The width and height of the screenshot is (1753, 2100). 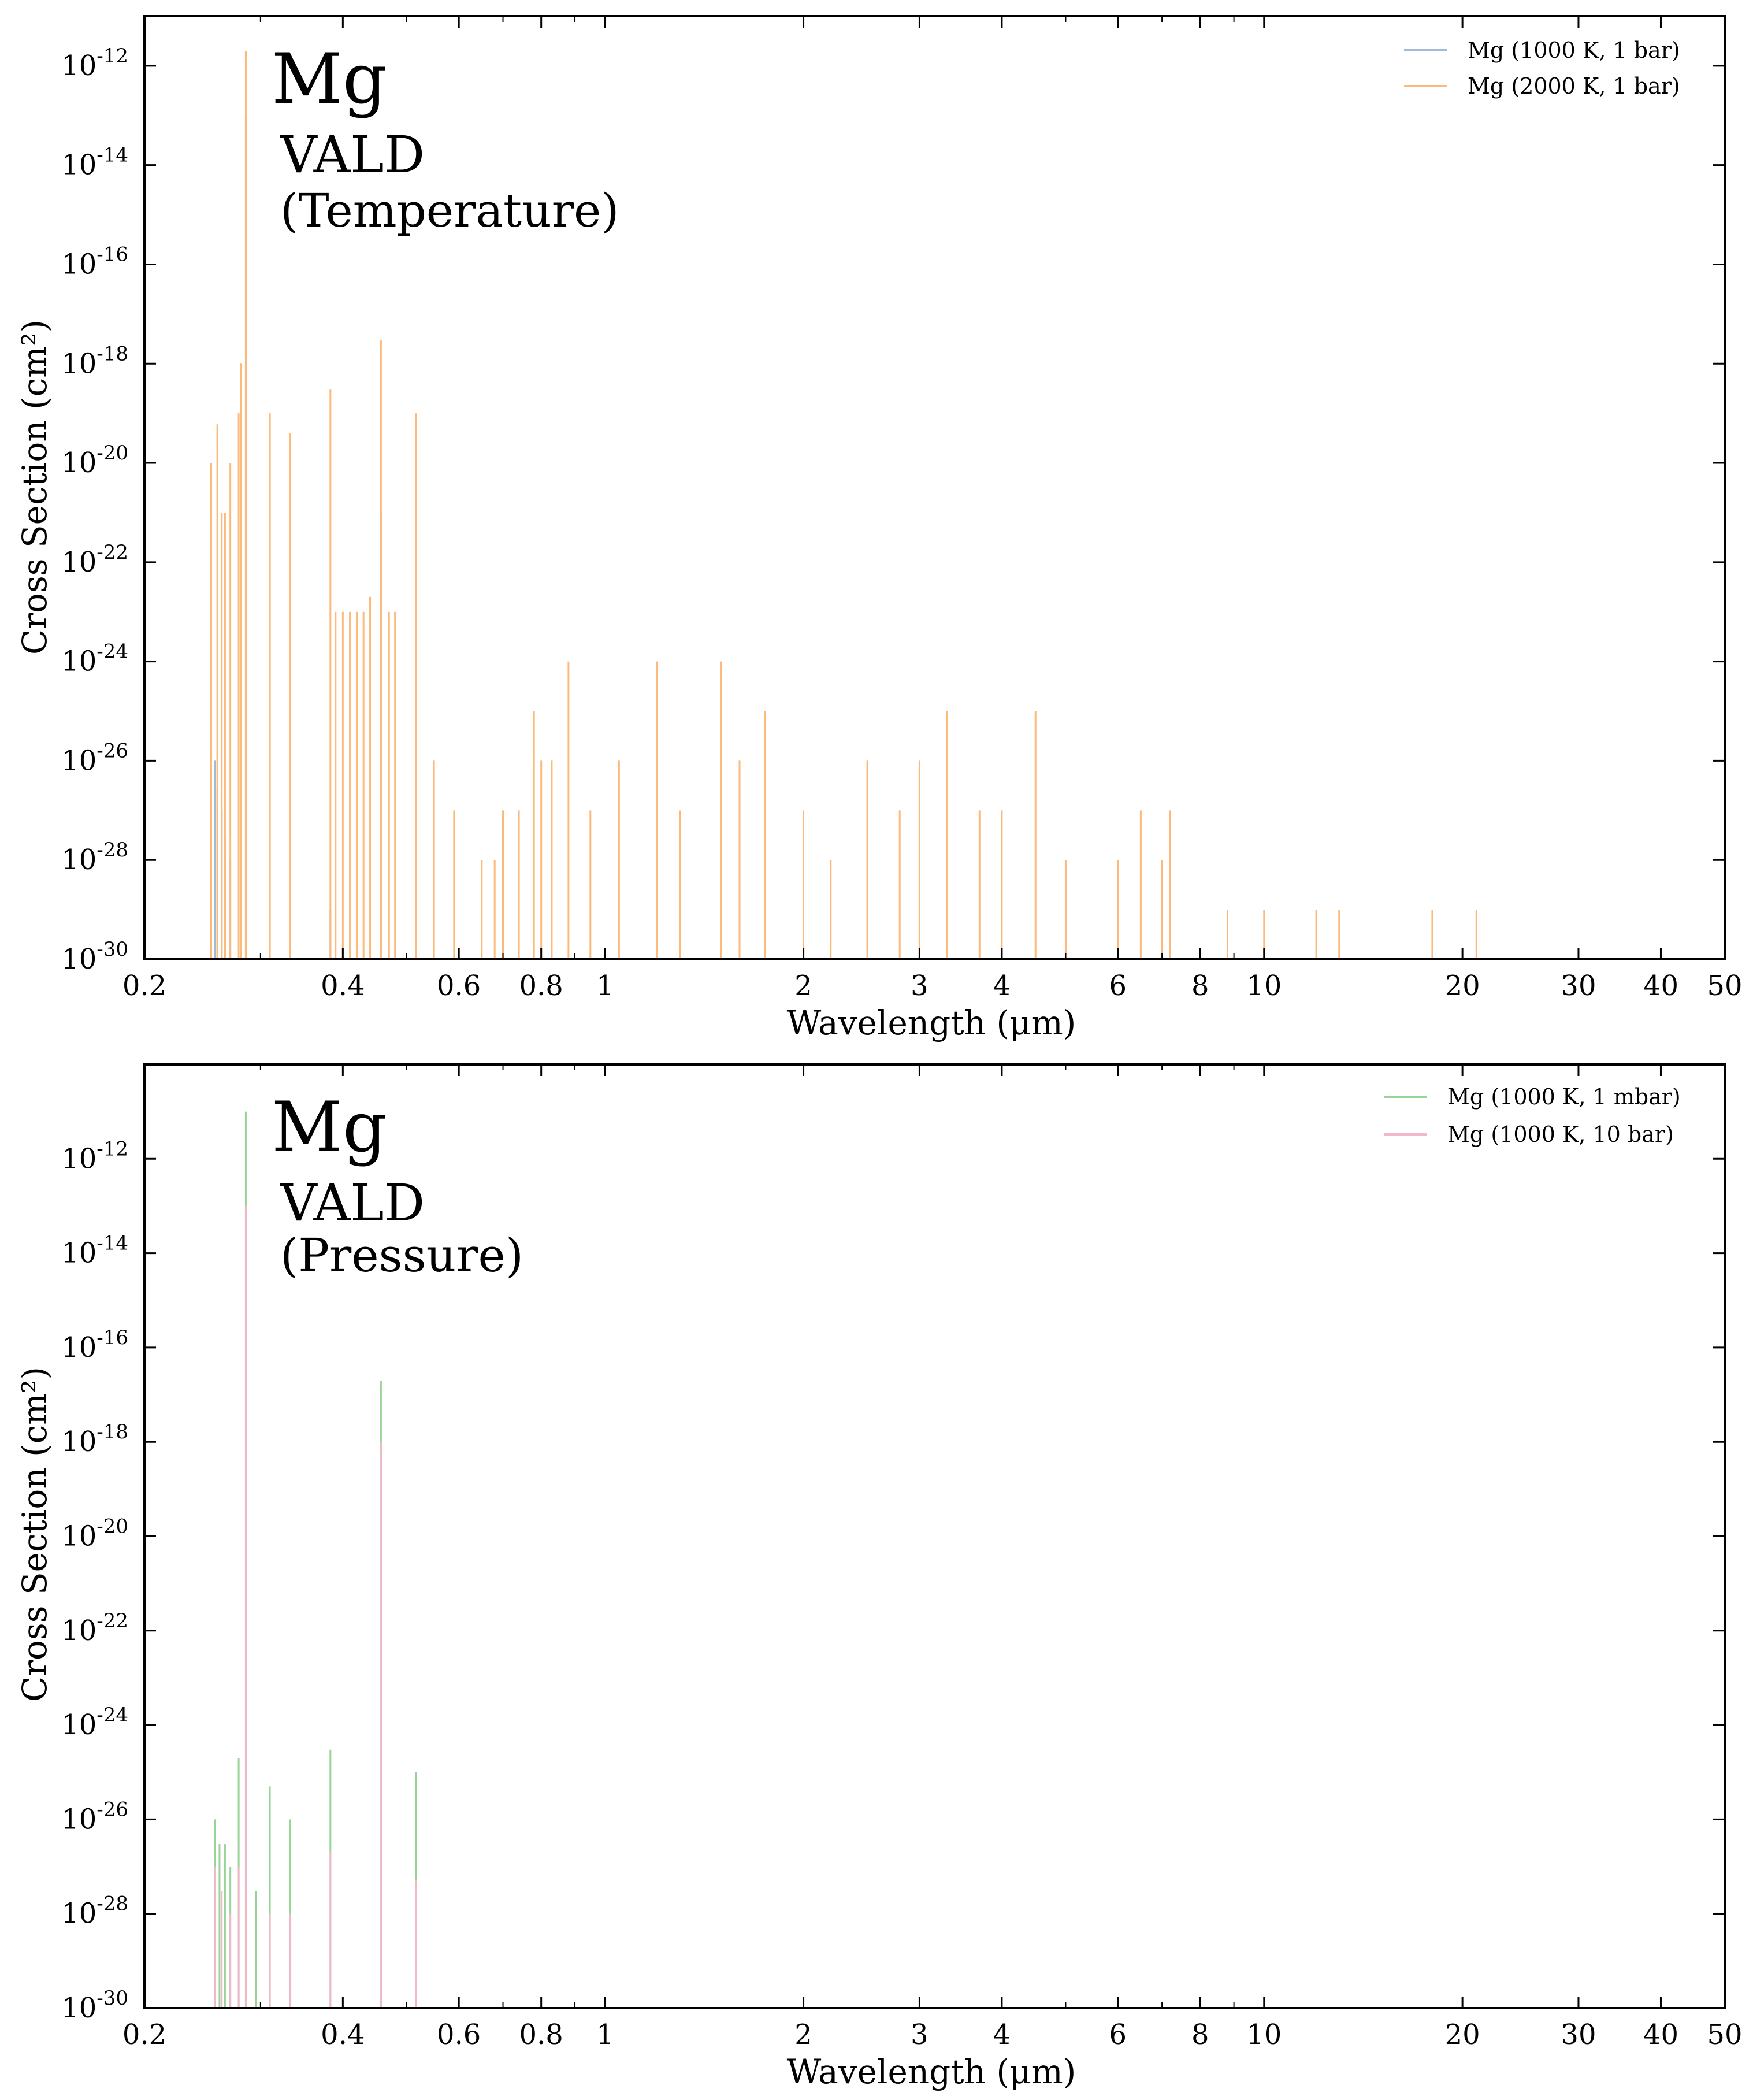 I want to click on legend-label-2: Mg (1000 K, 10 bar), so click(x=1560, y=1134).